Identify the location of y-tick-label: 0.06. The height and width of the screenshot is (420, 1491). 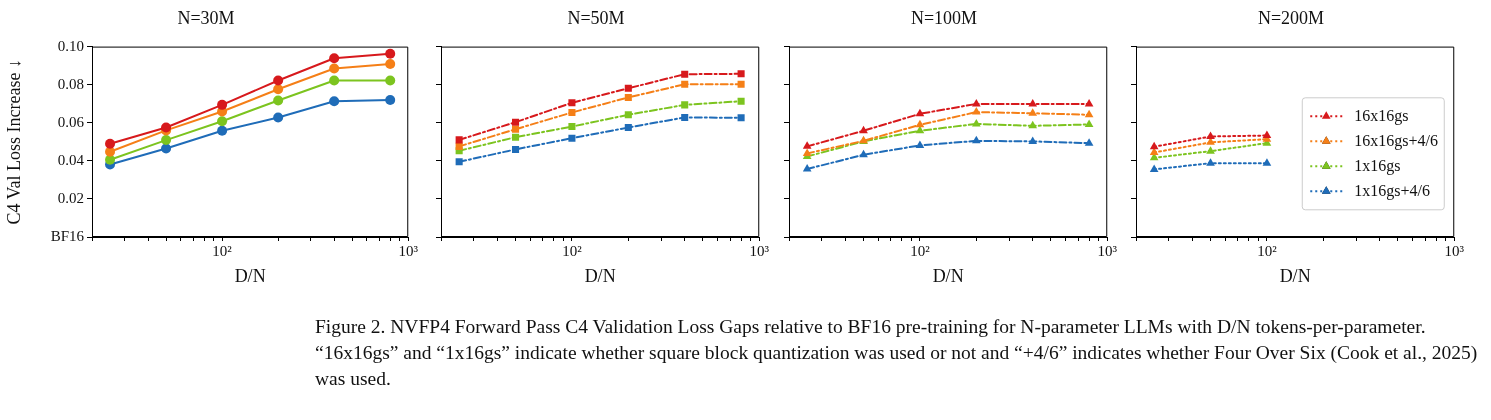
(71, 121).